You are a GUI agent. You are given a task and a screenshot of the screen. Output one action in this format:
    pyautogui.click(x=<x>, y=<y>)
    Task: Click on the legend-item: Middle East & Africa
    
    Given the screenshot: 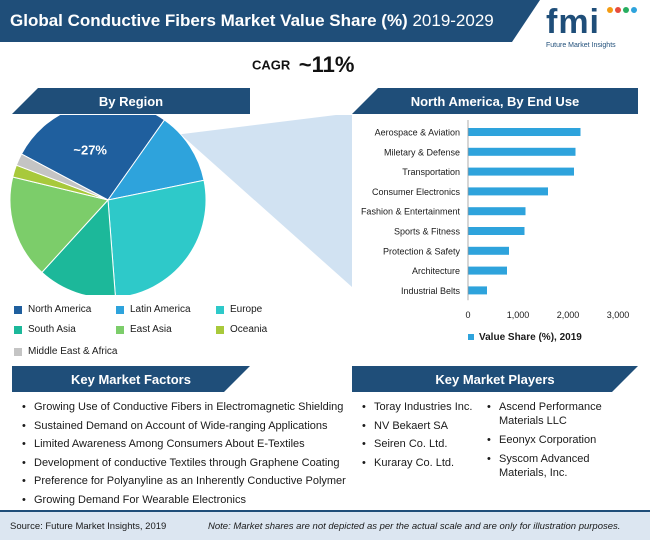 What is the action you would take?
    pyautogui.click(x=65, y=351)
    